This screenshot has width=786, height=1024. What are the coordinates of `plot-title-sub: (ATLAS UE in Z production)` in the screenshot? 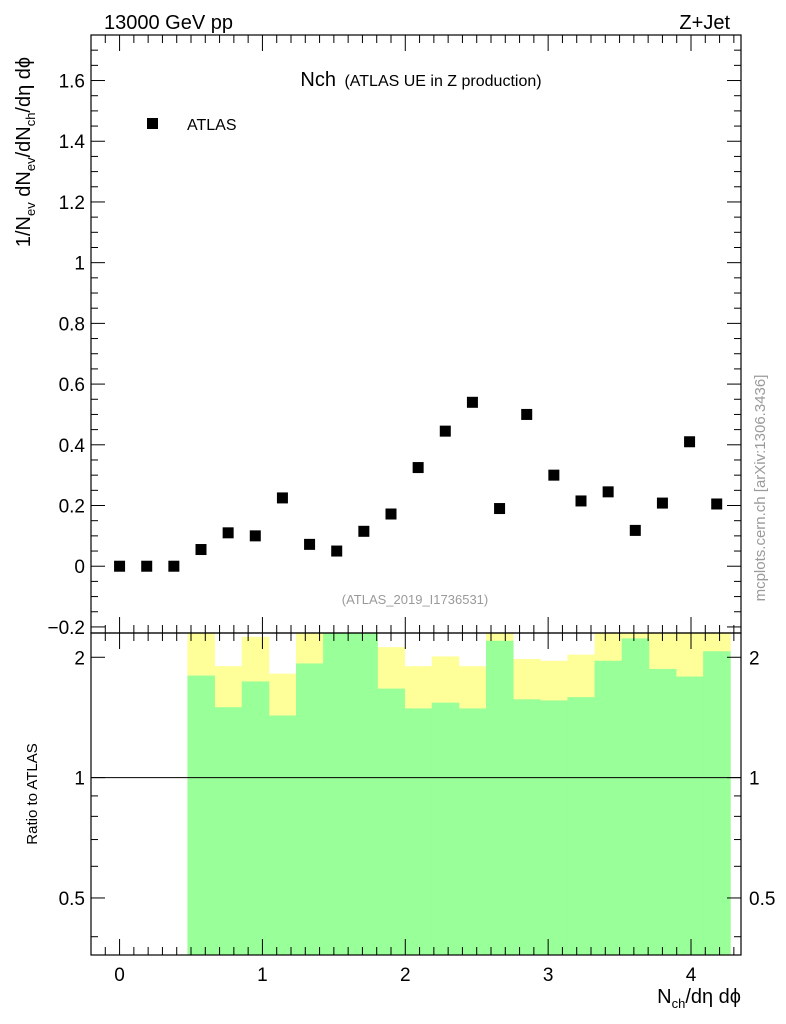 It's located at (442, 81).